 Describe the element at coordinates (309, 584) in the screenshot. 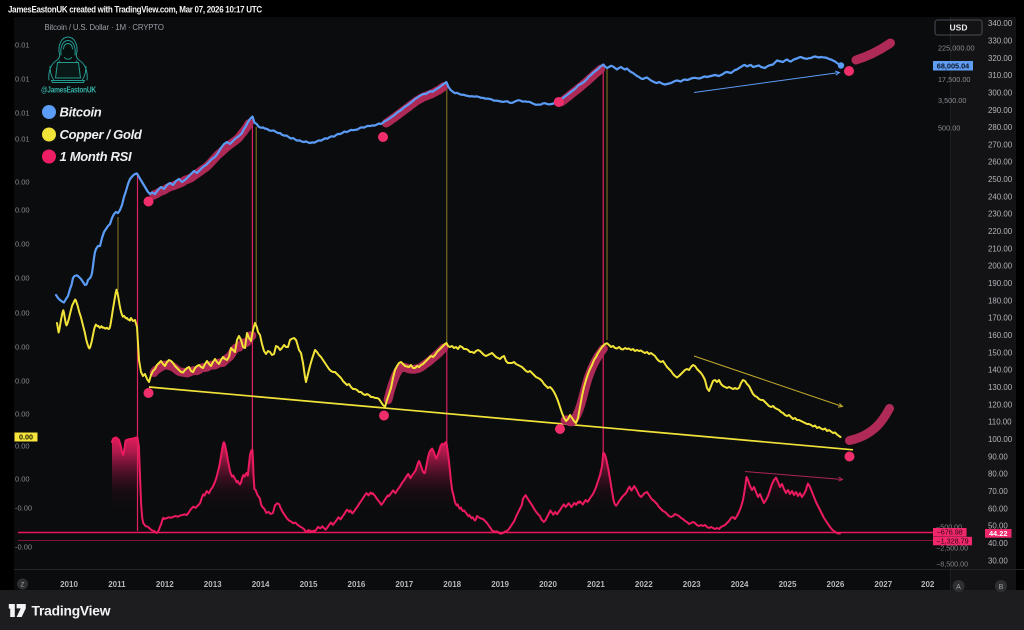

I see `svg-text: 2015` at that location.